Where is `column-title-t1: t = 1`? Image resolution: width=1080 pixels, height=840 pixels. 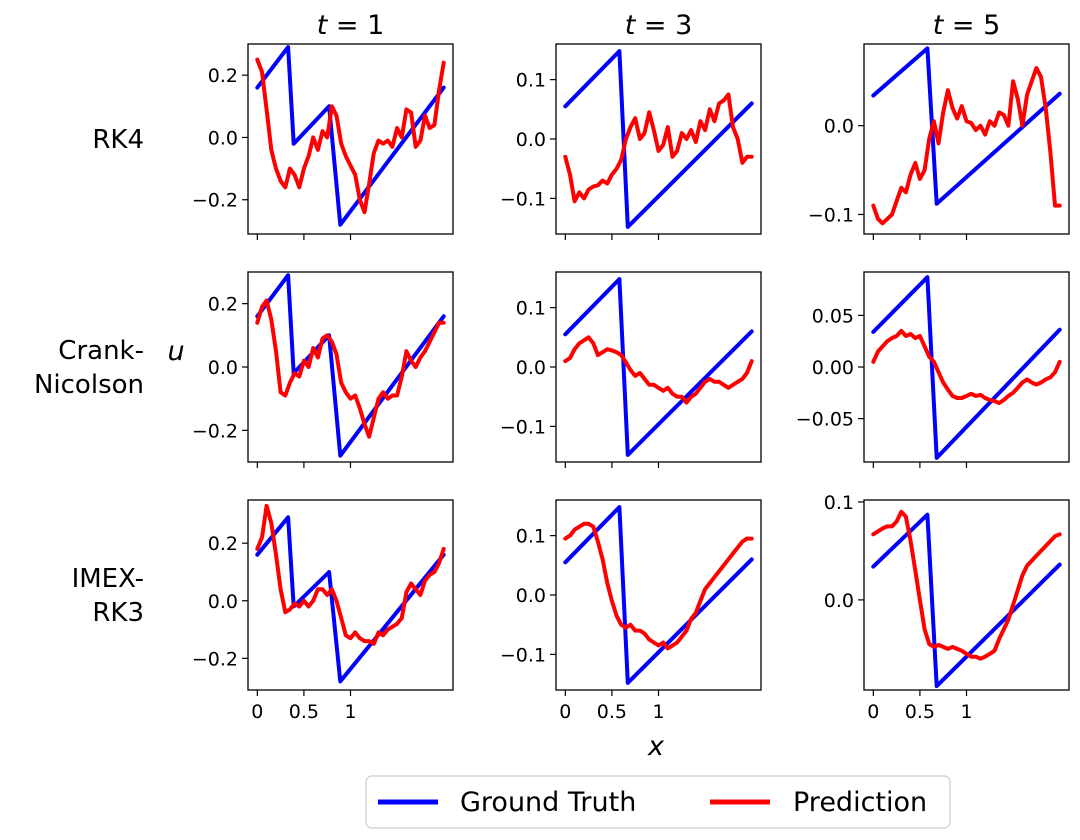 column-title-t1: t = 1 is located at coordinates (351, 25).